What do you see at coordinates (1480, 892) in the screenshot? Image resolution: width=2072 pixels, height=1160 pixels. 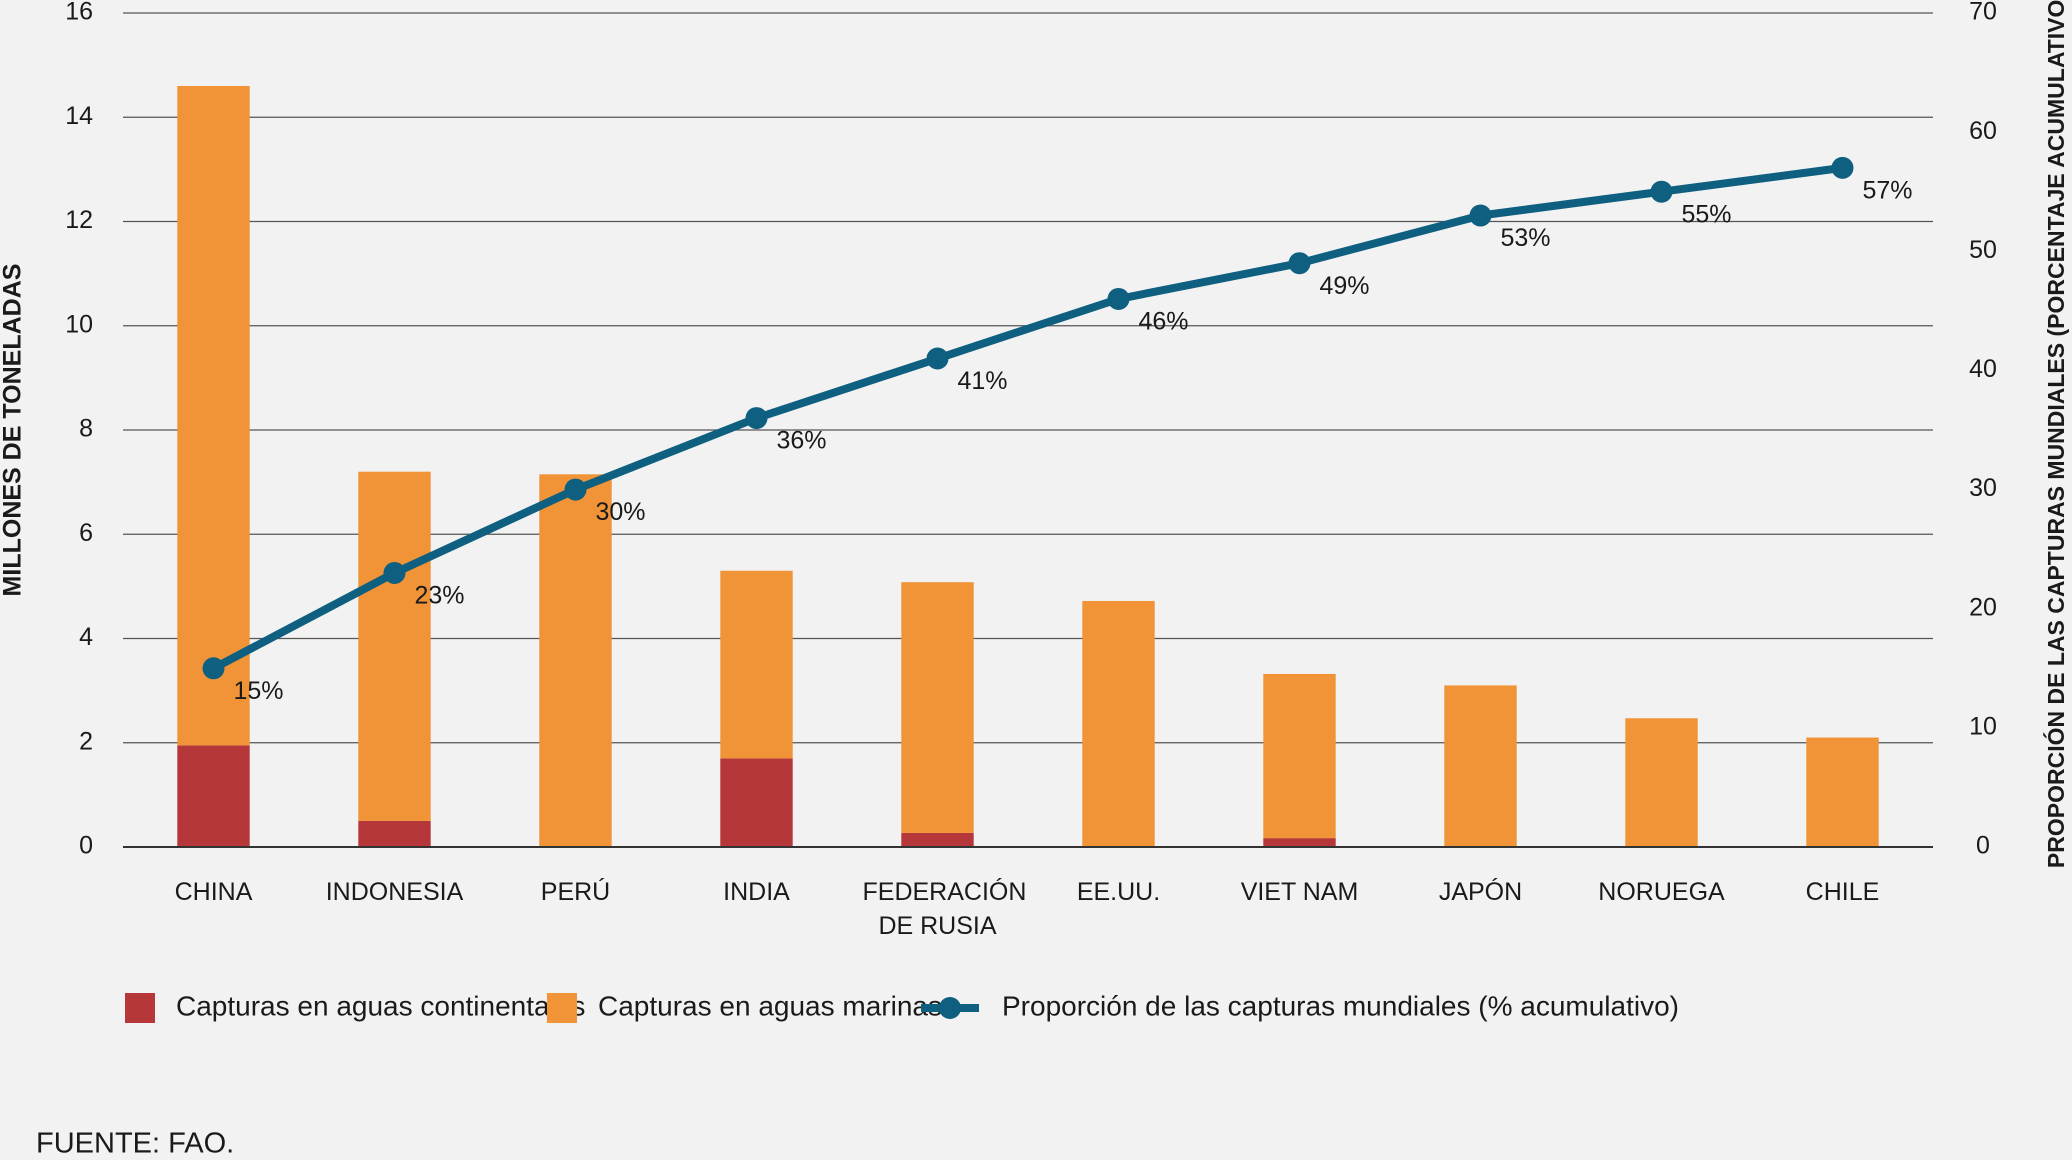 I see `x-tick-label: JAPÓN` at bounding box center [1480, 892].